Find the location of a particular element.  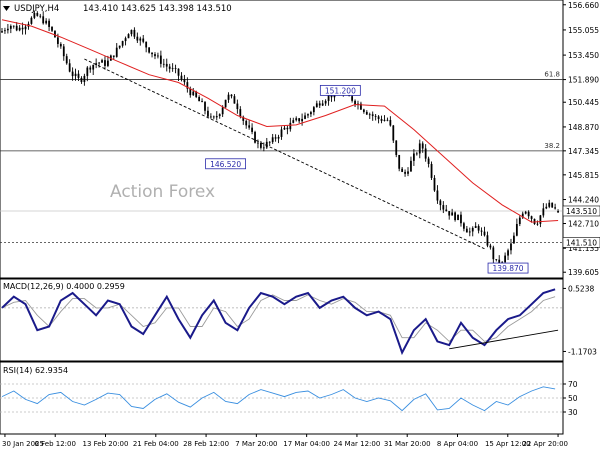

time-tick-label: 24 Mar 12:00 is located at coordinates (357, 444).